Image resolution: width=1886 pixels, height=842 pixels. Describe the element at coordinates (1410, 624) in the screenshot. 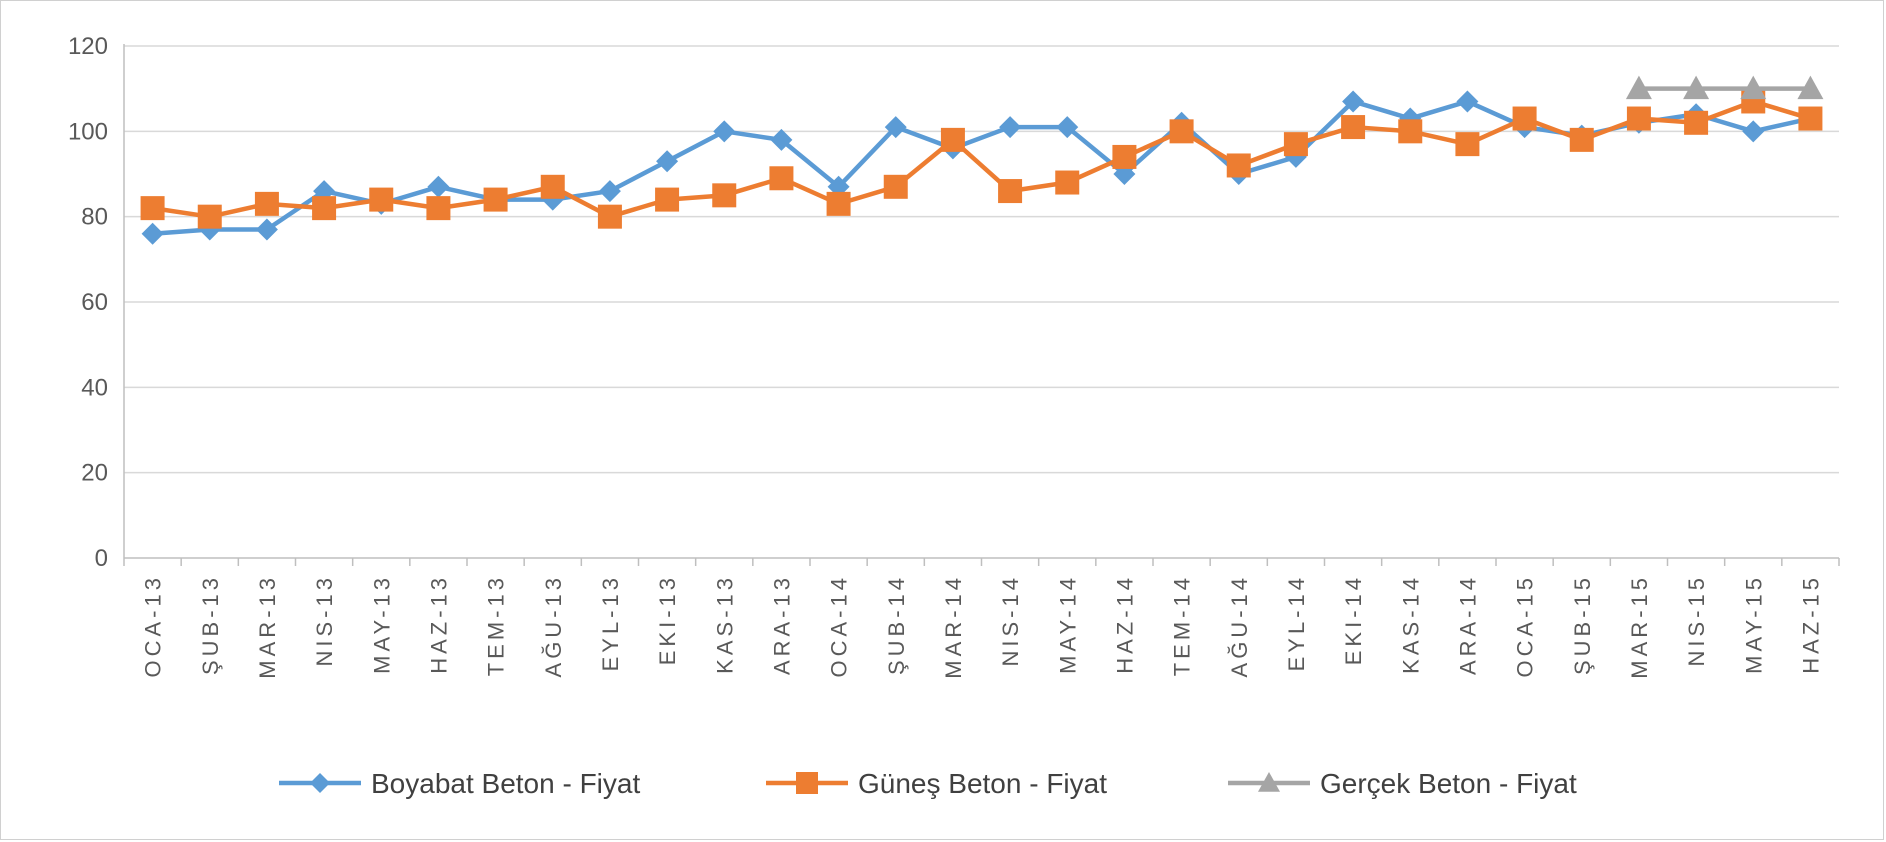

I see `x-tick-label: KAS-14` at that location.